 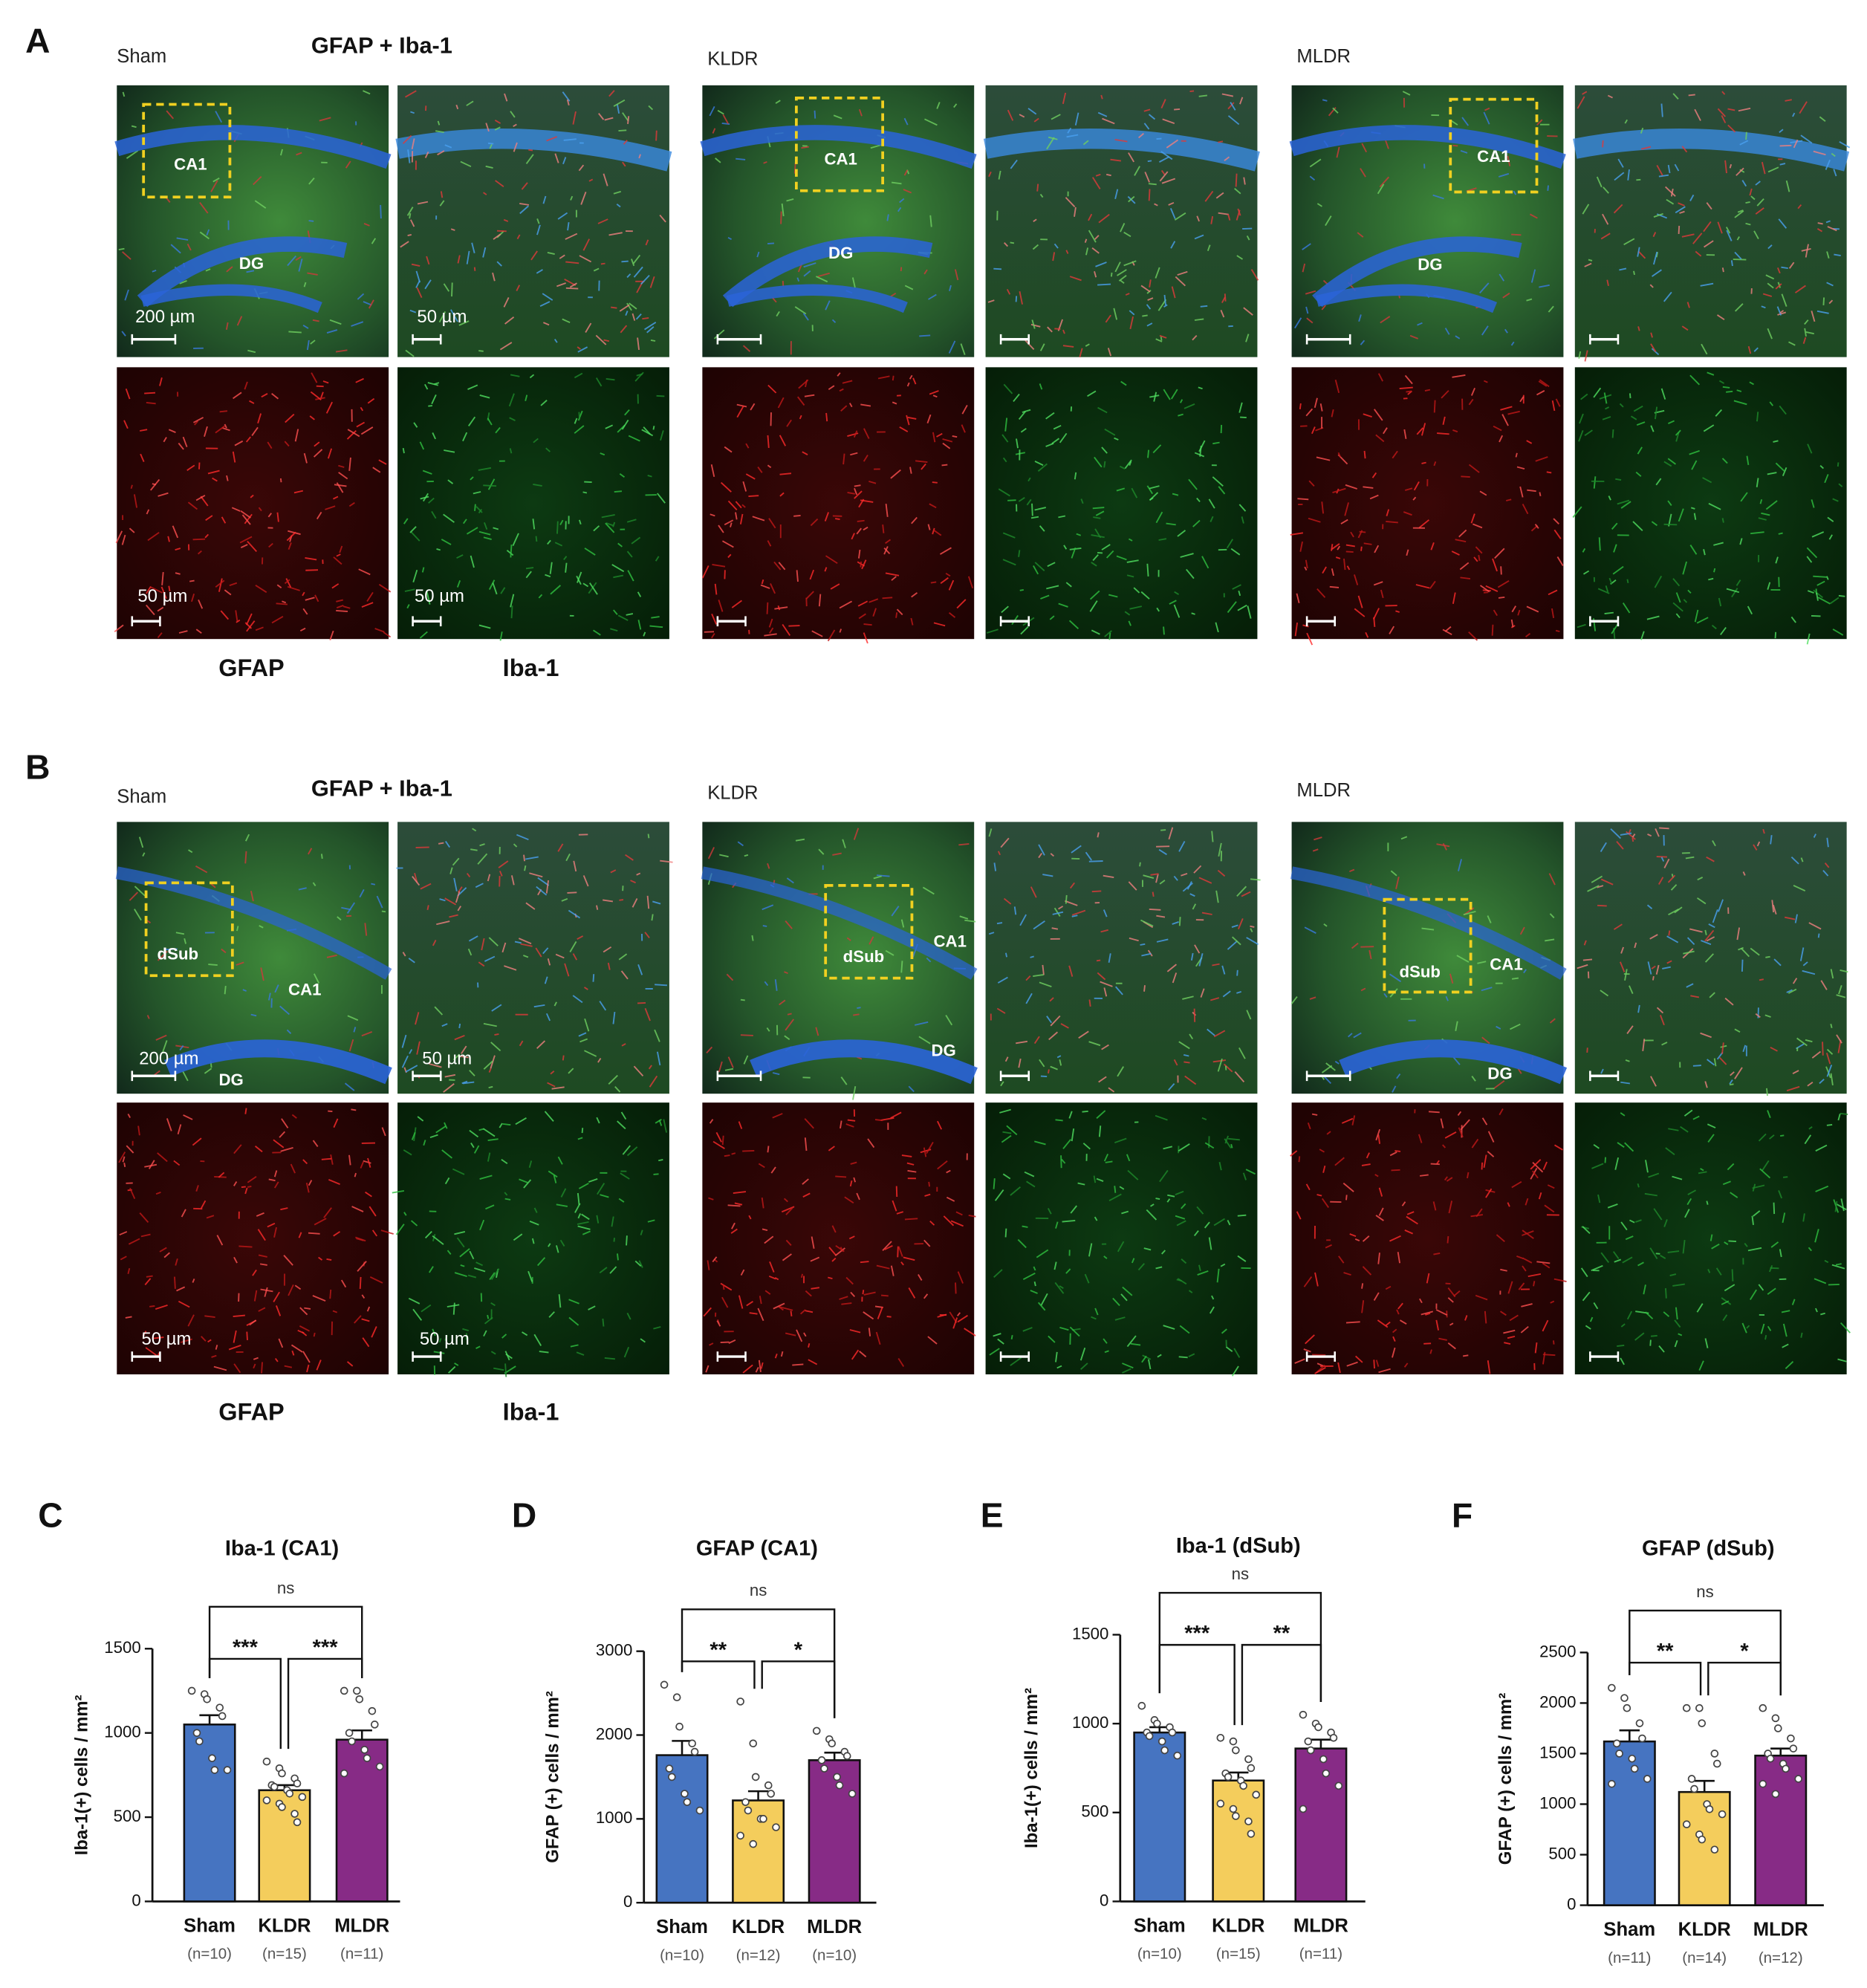 What do you see at coordinates (1321, 1954) in the screenshot?
I see `category-note: (n=11)` at bounding box center [1321, 1954].